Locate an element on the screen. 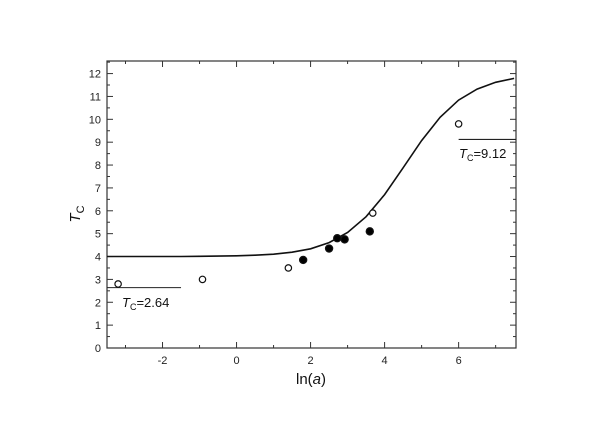  y-tick-label: 5 is located at coordinates (98, 235).